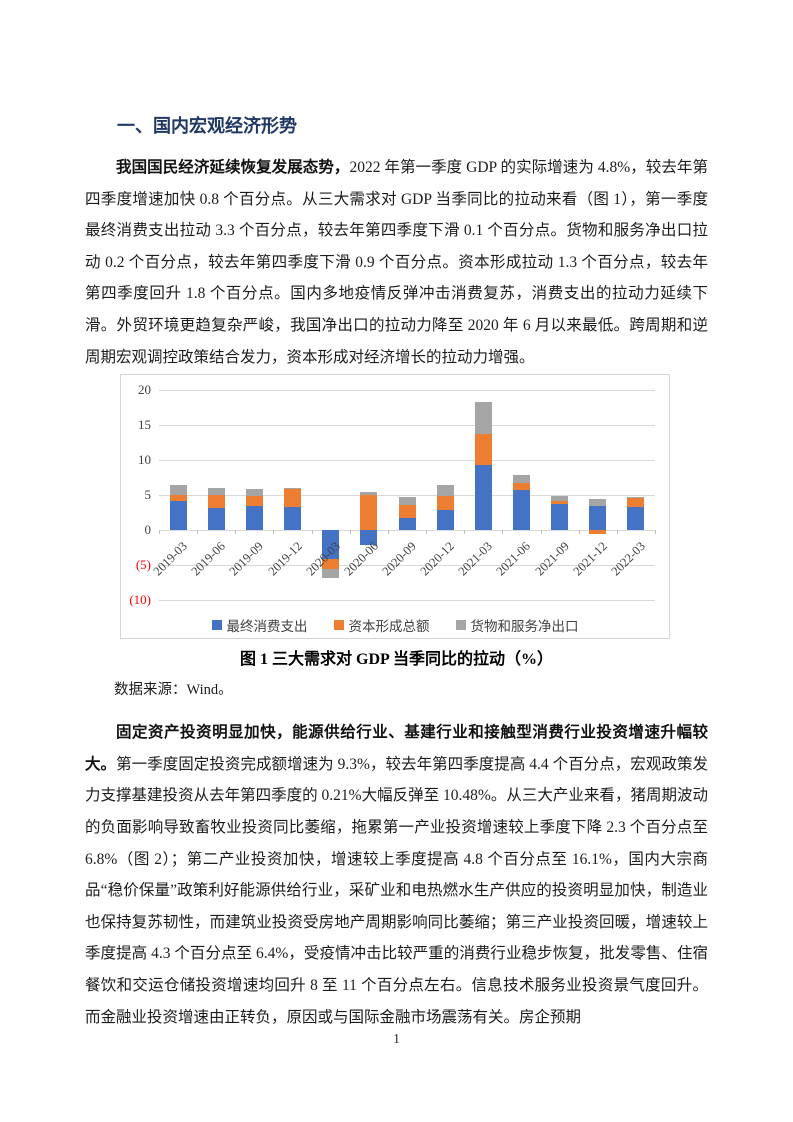  Describe the element at coordinates (524, 627) in the screenshot. I see `legend-label: 货物和服务净出口` at that location.